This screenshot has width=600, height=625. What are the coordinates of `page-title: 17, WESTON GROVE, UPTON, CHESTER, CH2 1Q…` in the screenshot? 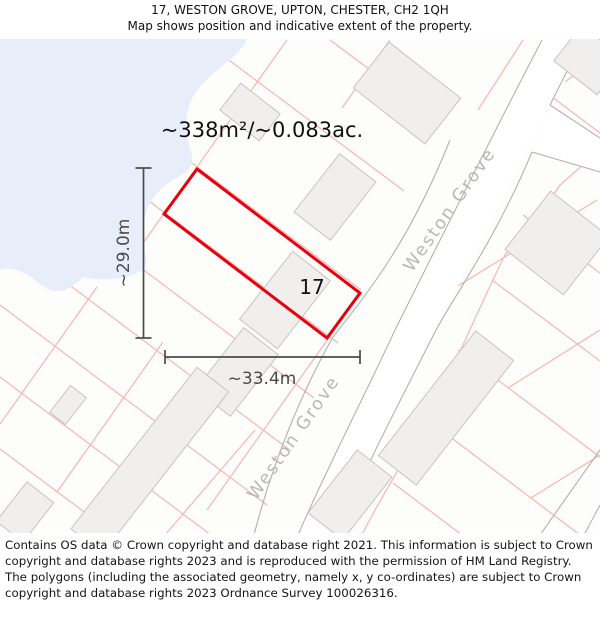 It's located at (300, 10).